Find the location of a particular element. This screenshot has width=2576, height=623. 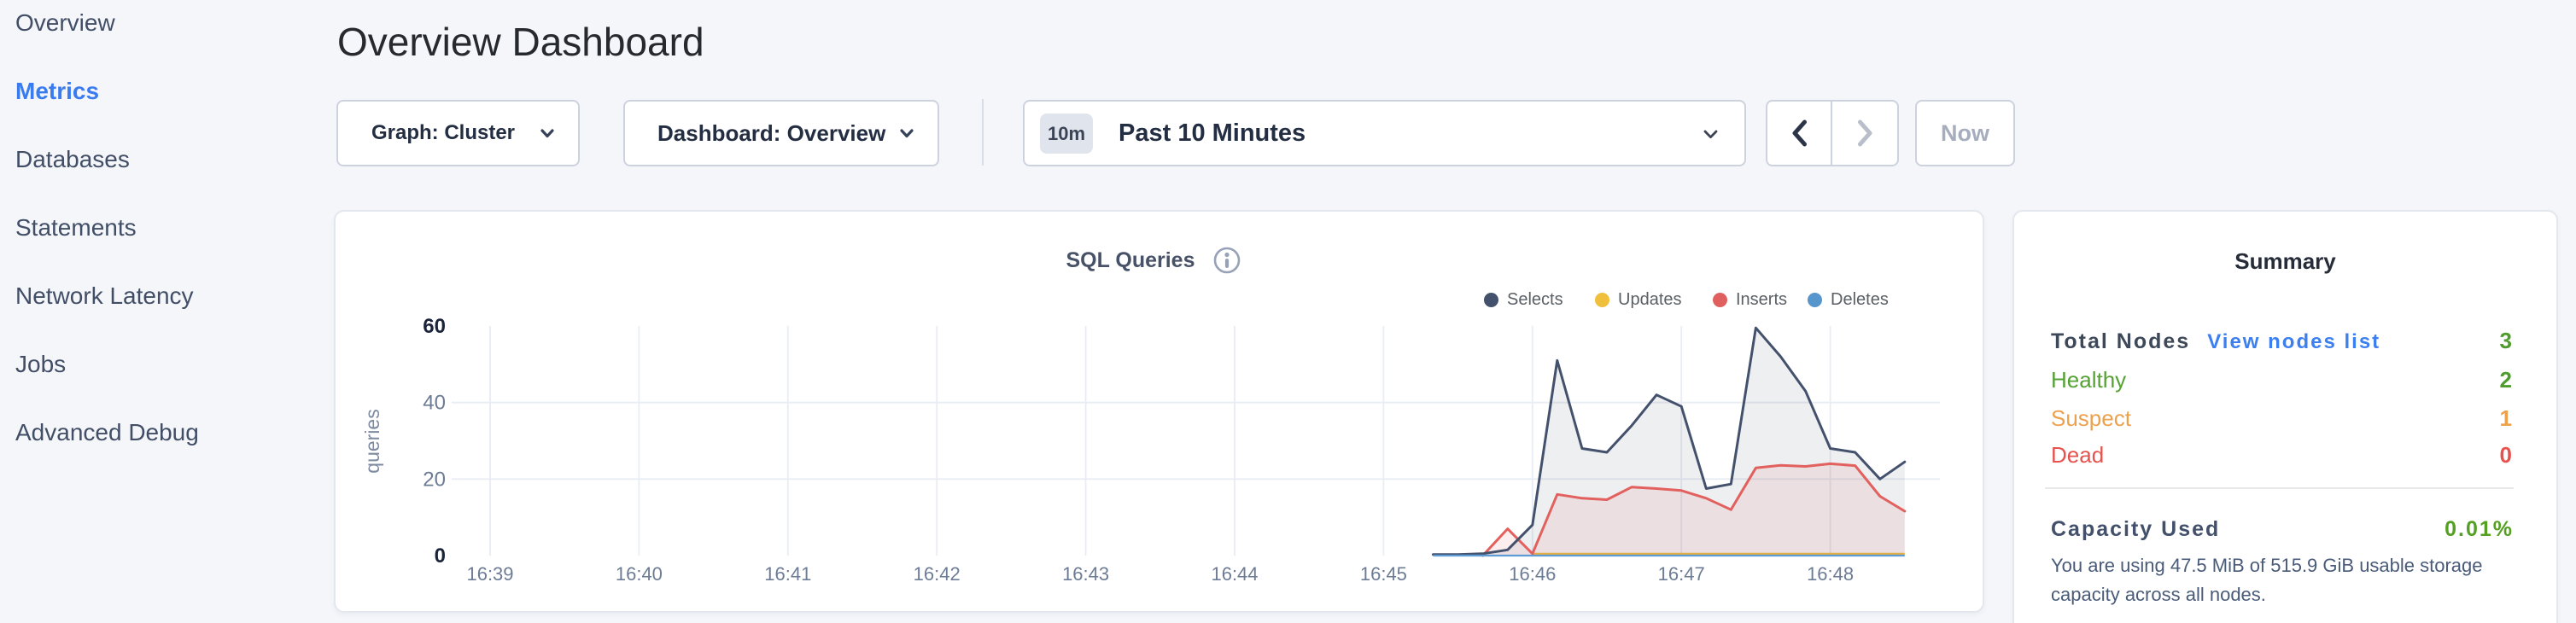

svg-text: 16:43 is located at coordinates (1085, 574).